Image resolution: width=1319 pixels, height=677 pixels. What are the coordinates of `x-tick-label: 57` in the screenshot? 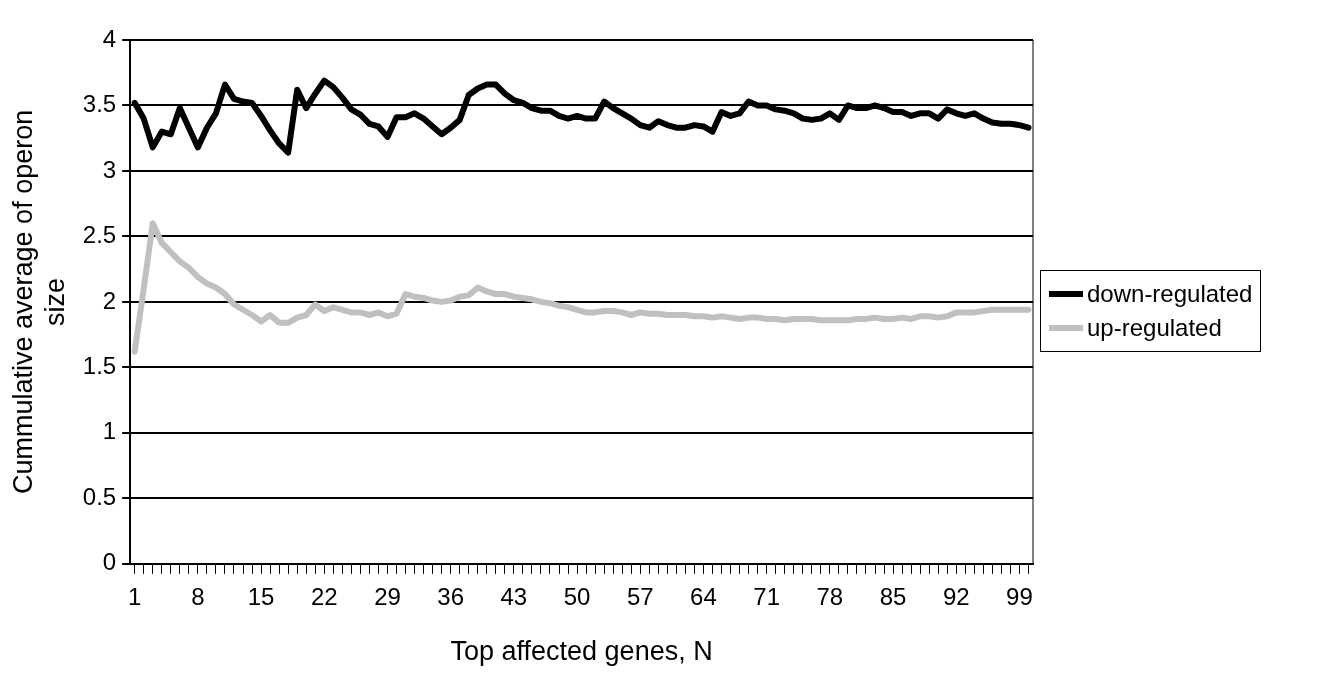 It's located at (640, 596).